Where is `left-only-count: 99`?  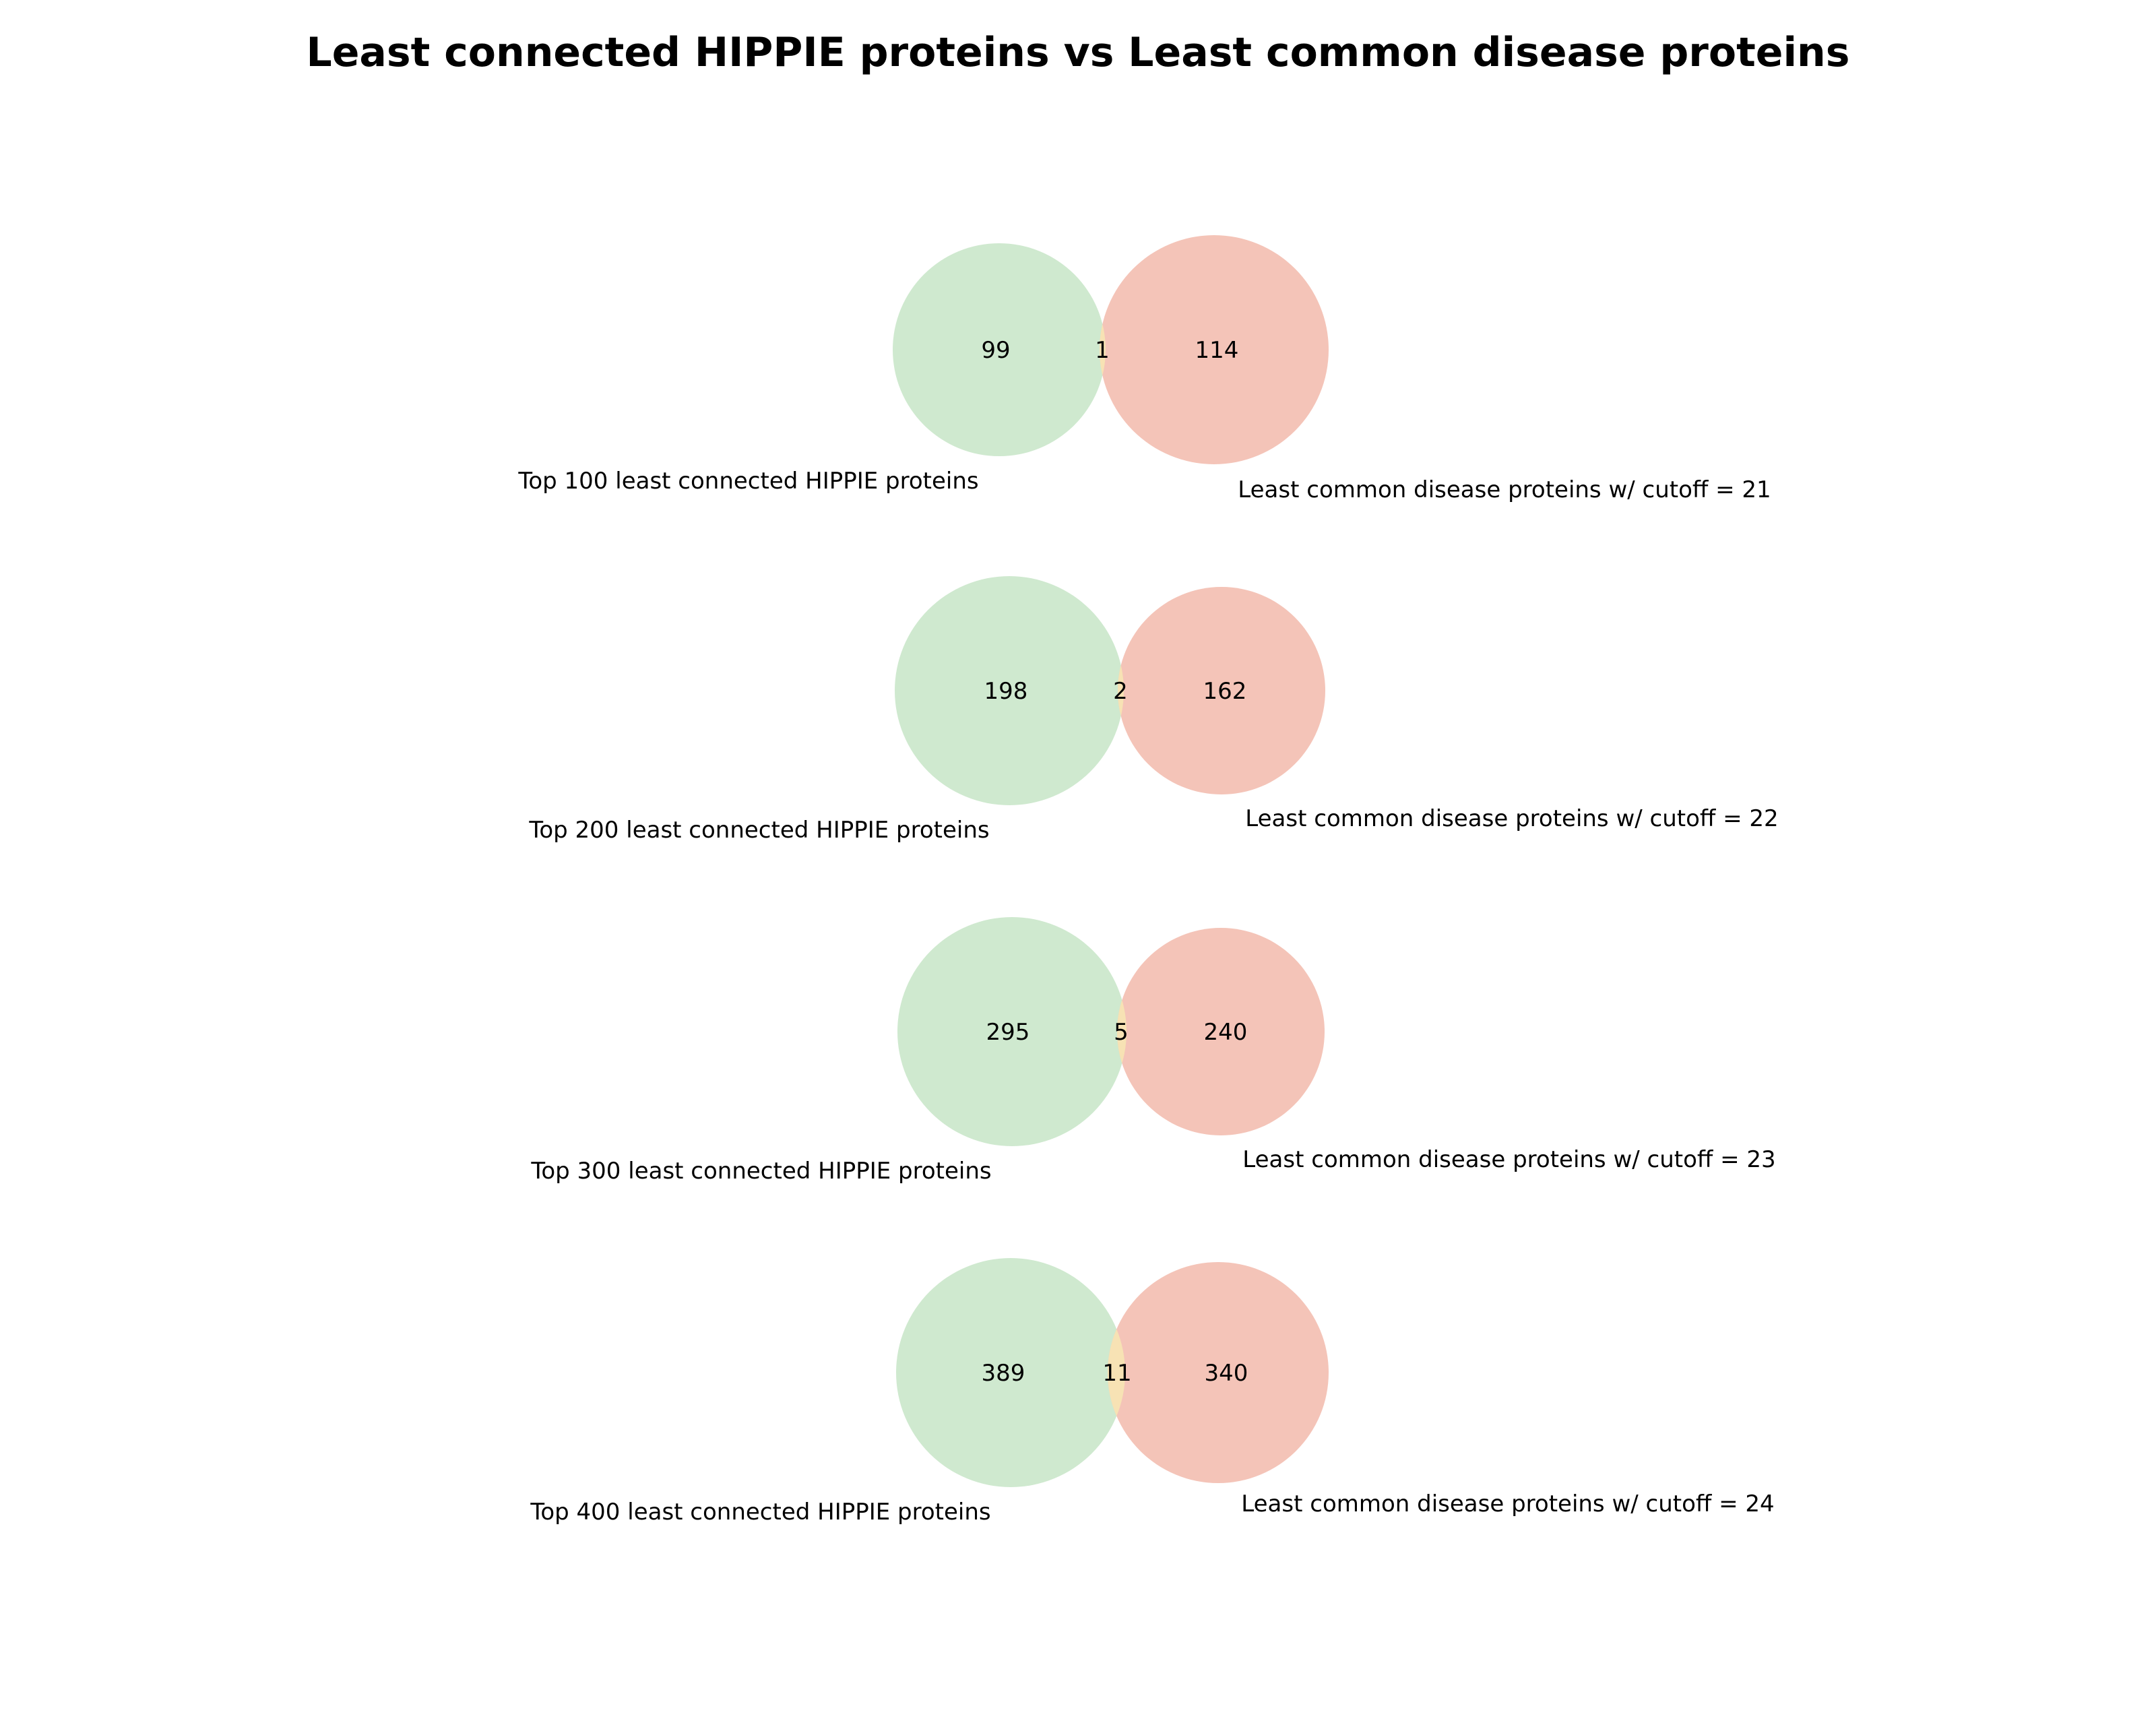
left-only-count: 99 is located at coordinates (995, 350).